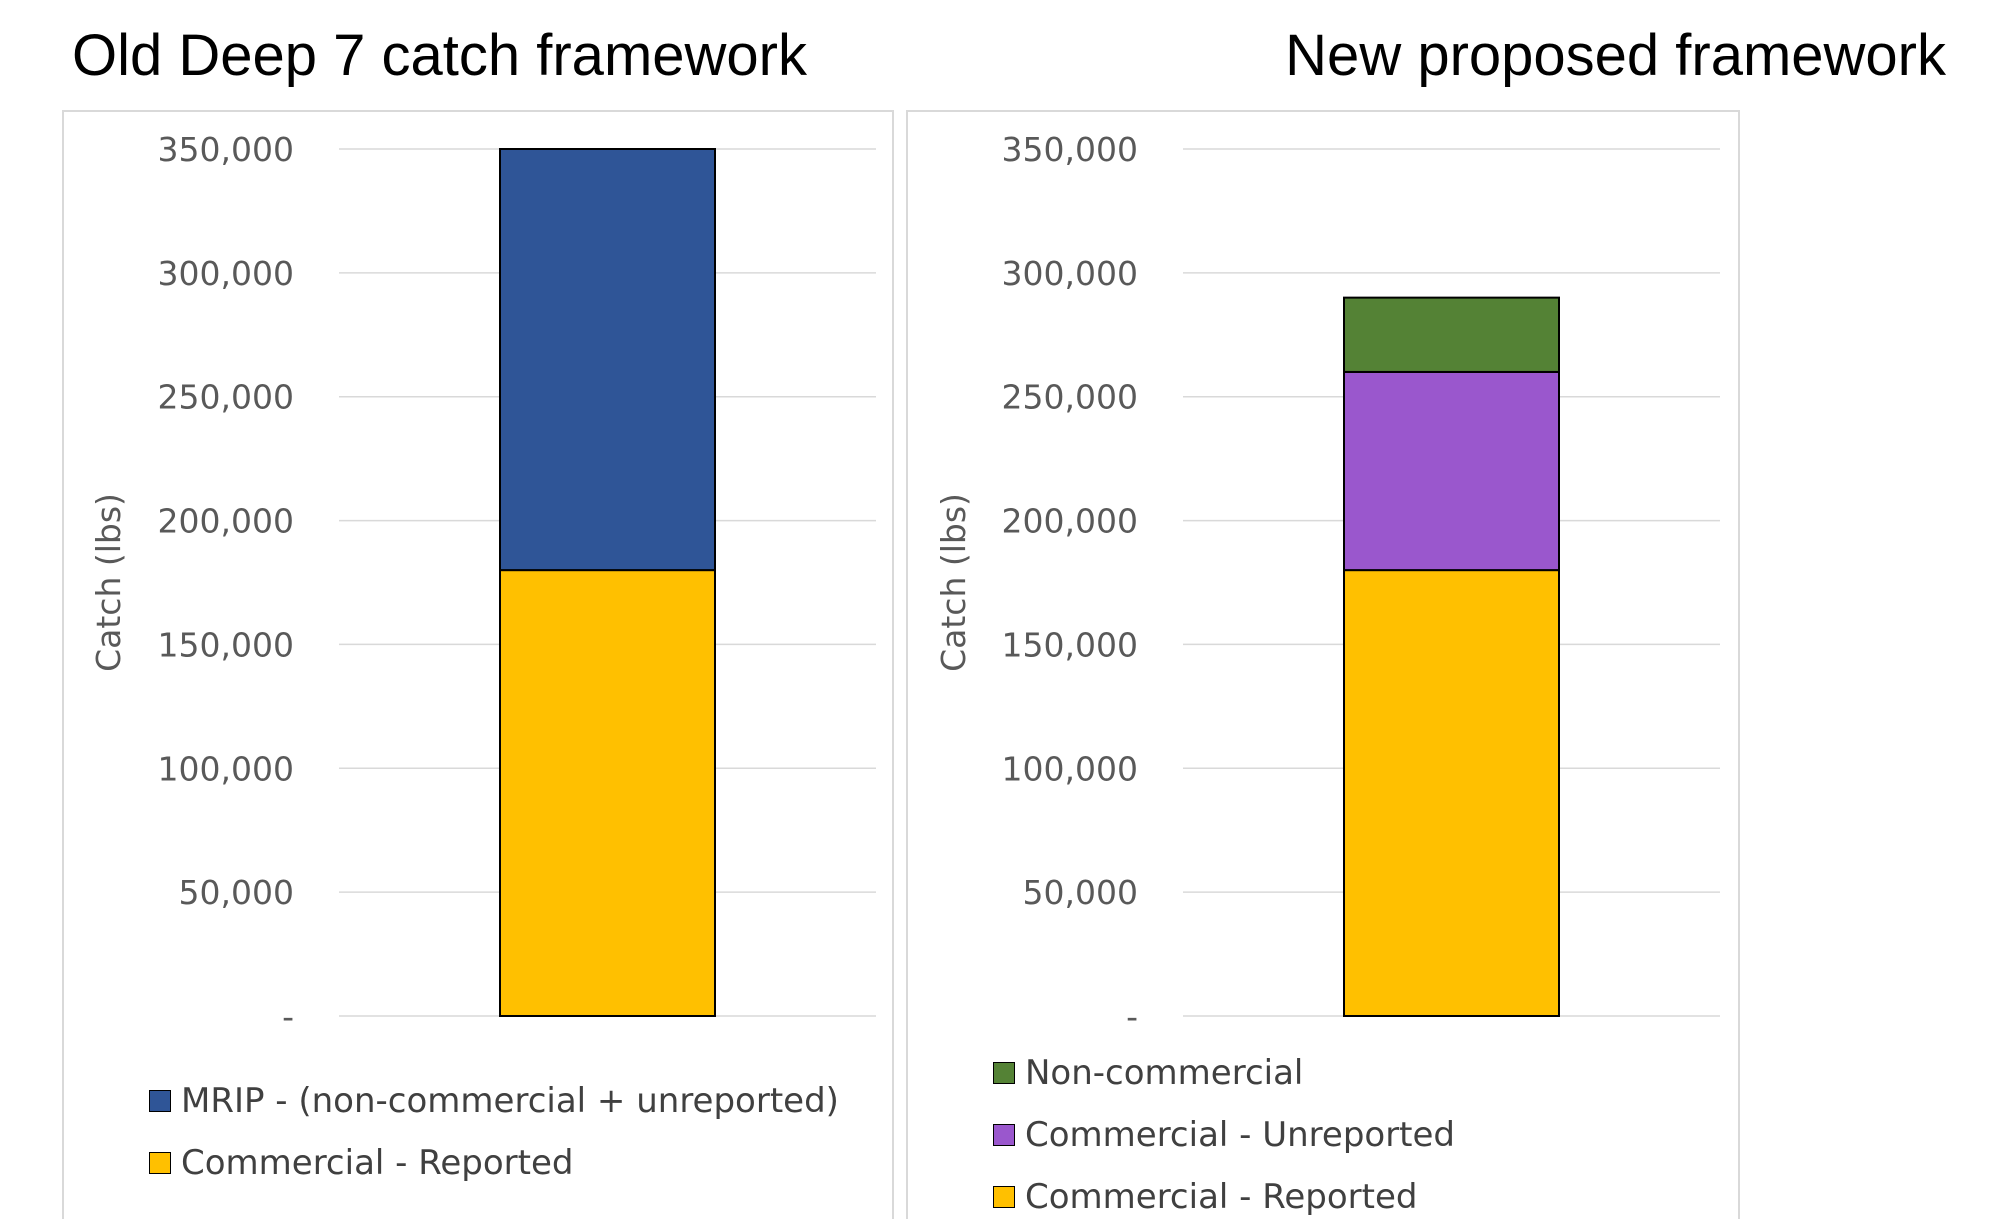  What do you see at coordinates (1451, 334) in the screenshot?
I see `bar-segment-non-commercial` at bounding box center [1451, 334].